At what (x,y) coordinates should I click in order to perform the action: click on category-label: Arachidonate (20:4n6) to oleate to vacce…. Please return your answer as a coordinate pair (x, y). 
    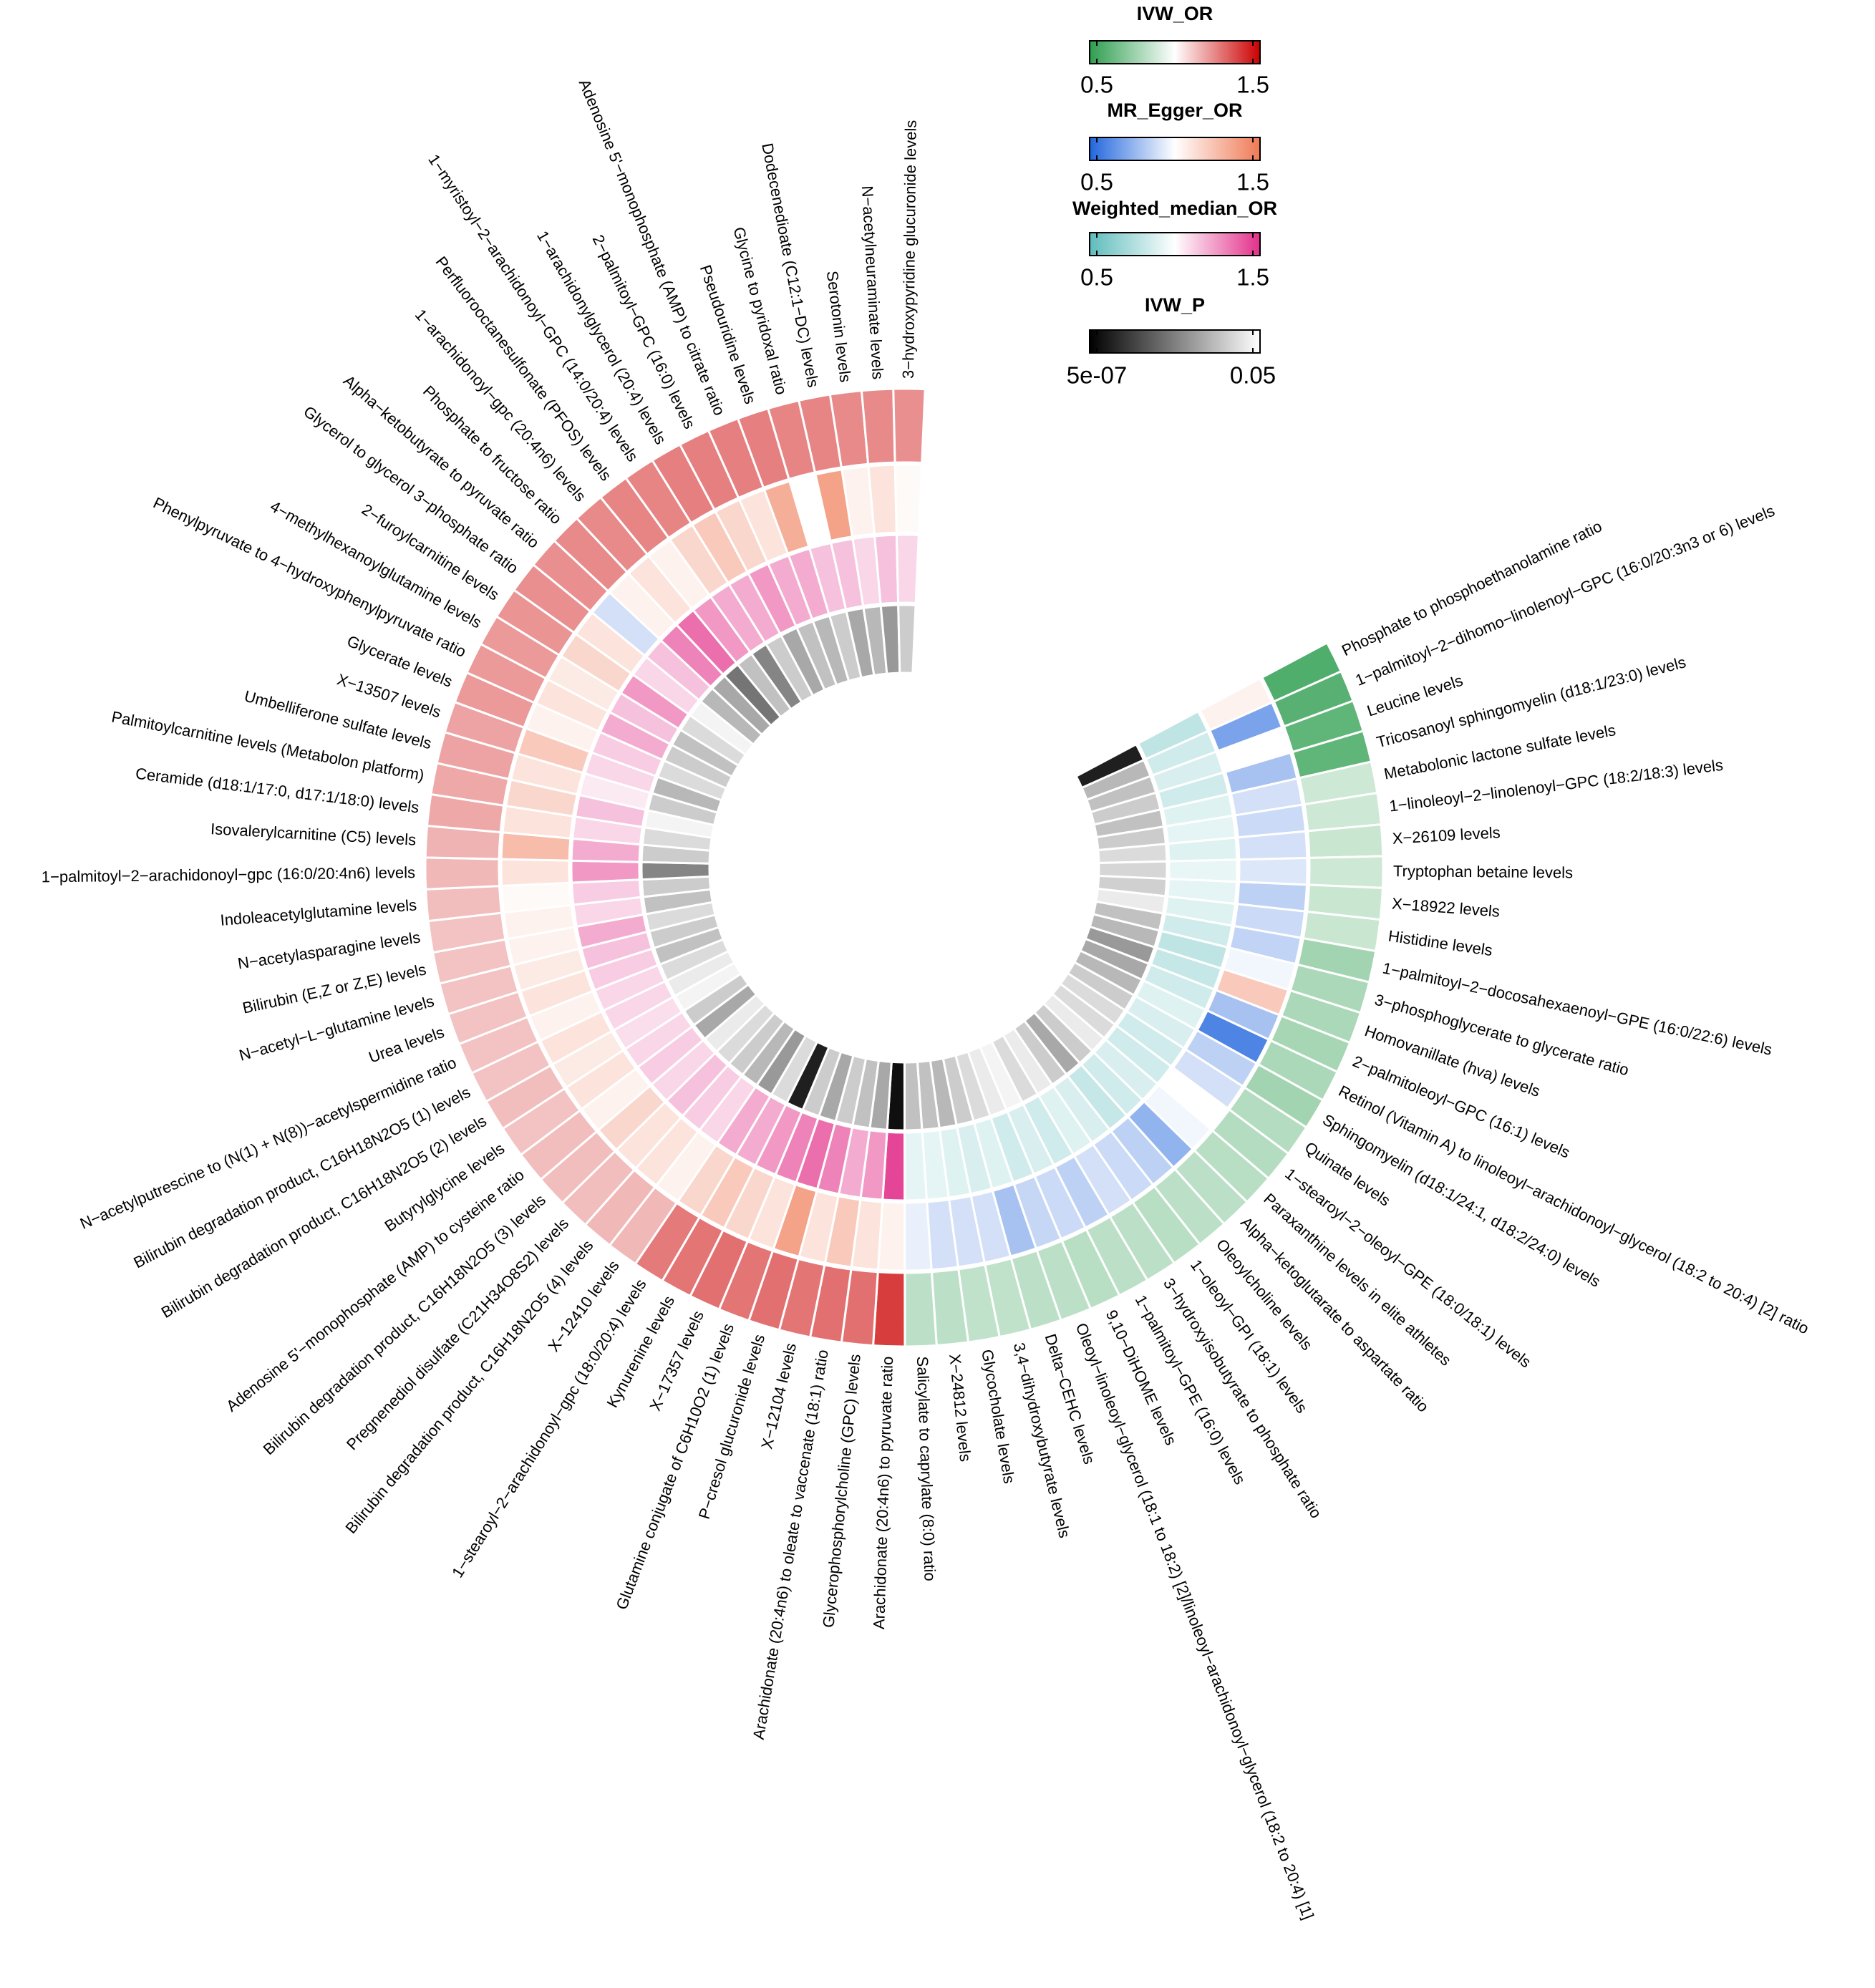
    Looking at the image, I should click on (791, 1544).